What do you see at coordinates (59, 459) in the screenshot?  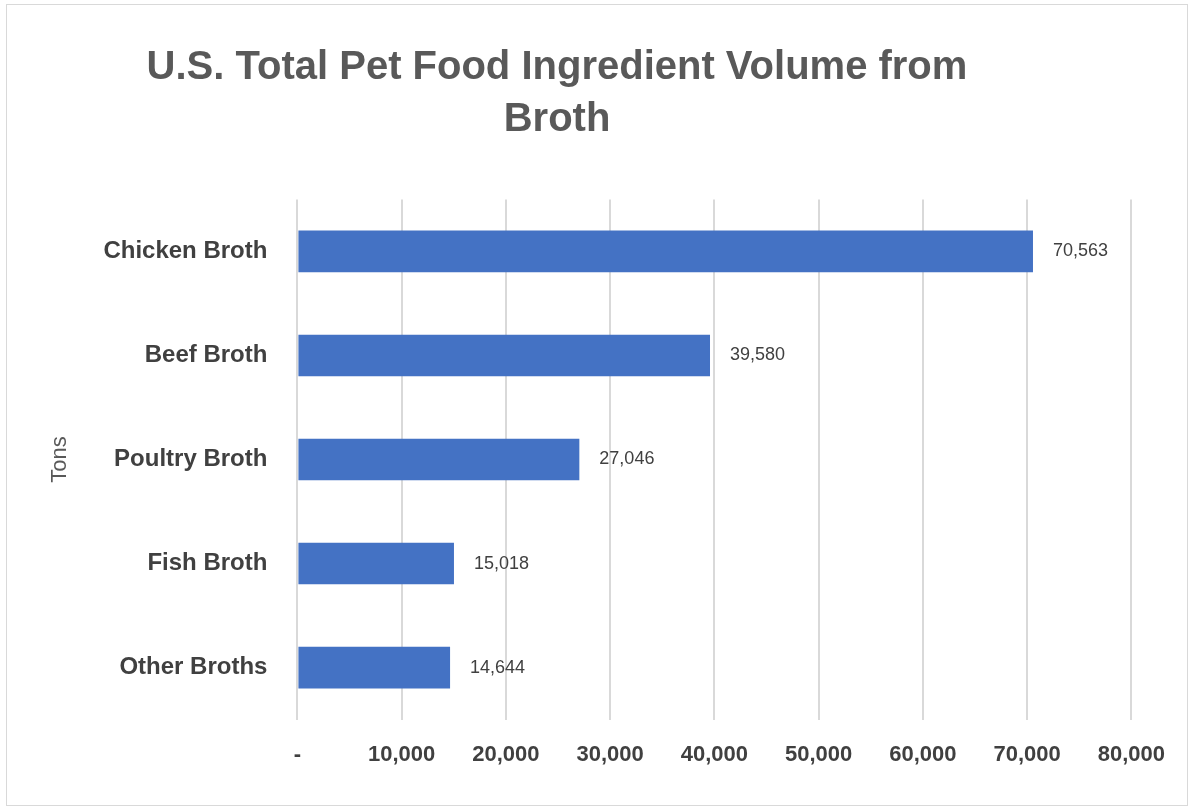 I see `y-axis-title: Tons` at bounding box center [59, 459].